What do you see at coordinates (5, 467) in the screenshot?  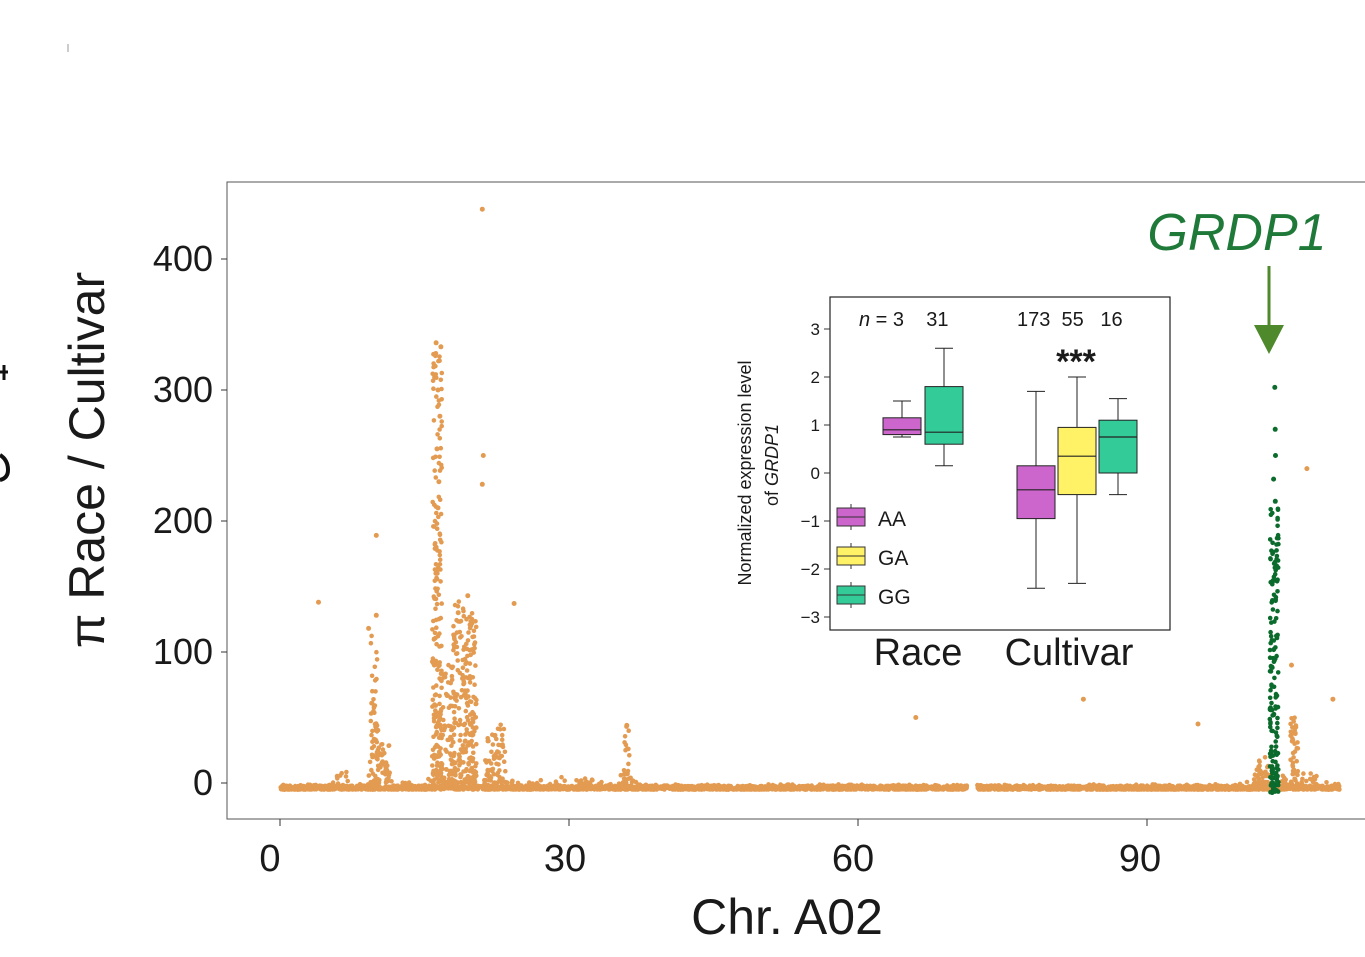 I see `clipped-label-fragment` at bounding box center [5, 467].